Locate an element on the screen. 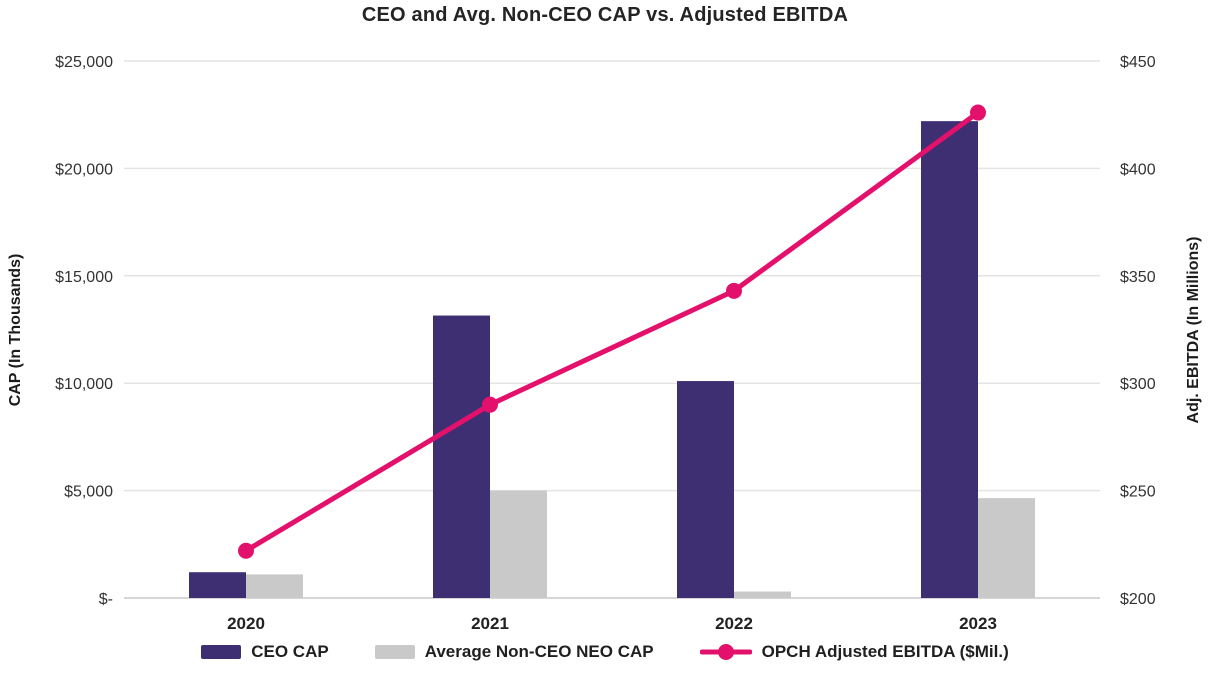 The image size is (1210, 678). ceo-cap-swatch is located at coordinates (221, 652).